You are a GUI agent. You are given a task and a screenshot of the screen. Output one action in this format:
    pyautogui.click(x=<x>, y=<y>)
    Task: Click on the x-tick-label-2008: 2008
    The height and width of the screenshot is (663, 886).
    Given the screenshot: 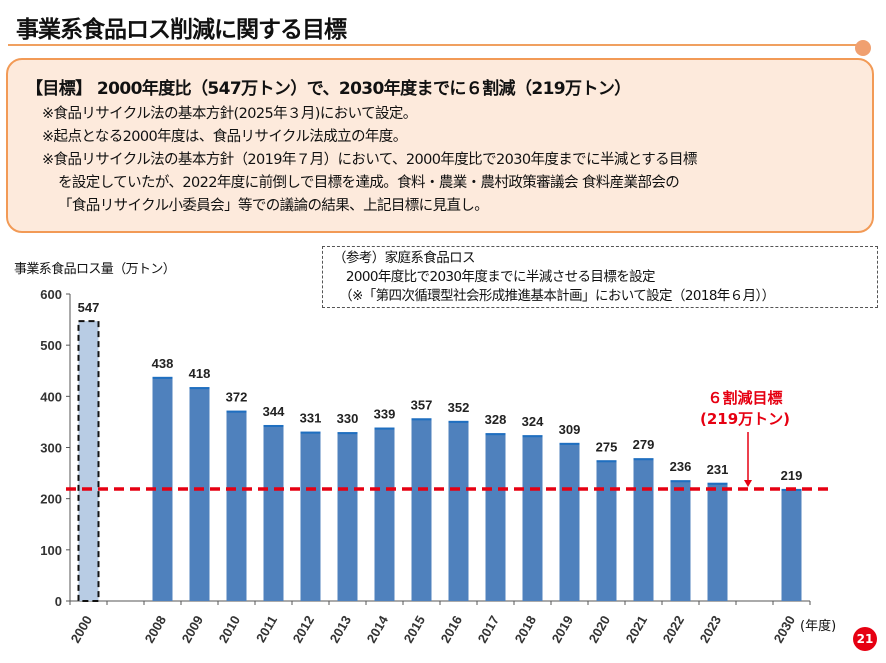 What is the action you would take?
    pyautogui.click(x=155, y=629)
    